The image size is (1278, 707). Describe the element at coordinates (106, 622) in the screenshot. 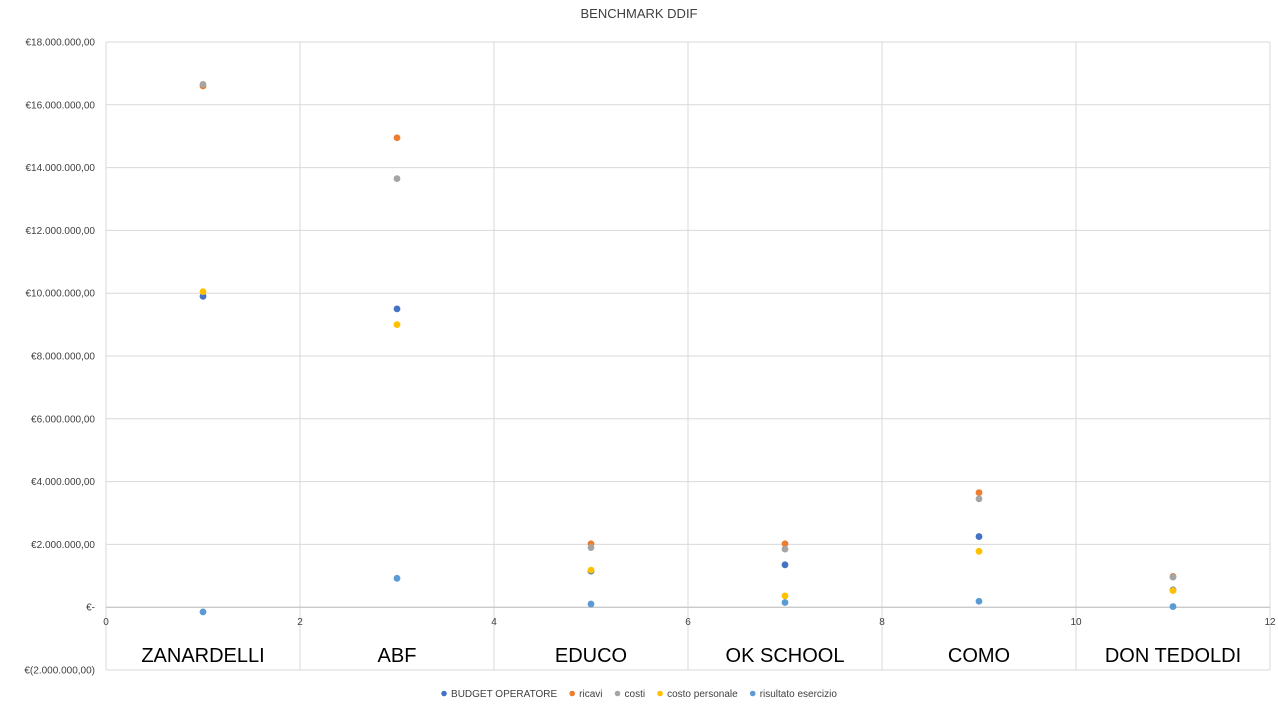

I see `x-tick-label: 0` at that location.